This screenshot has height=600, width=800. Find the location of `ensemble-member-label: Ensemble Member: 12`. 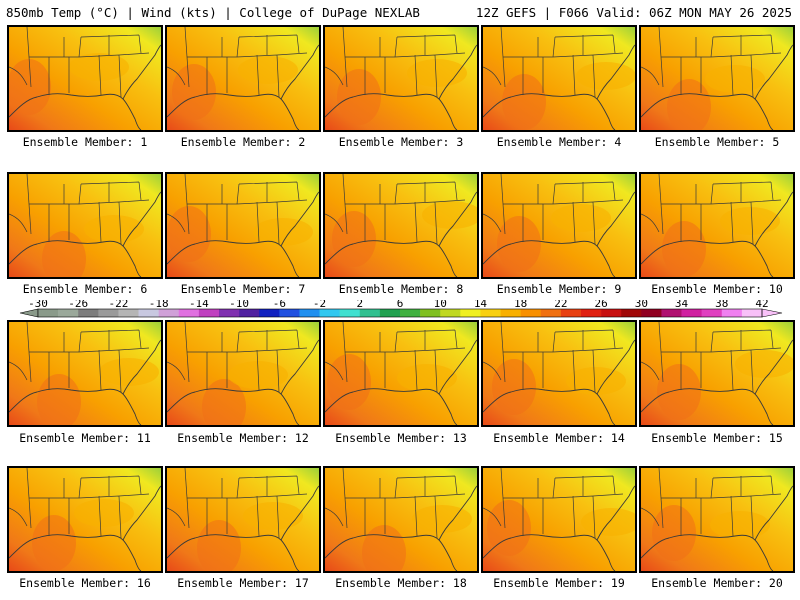

ensemble-member-label: Ensemble Member: 12 is located at coordinates (243, 438).